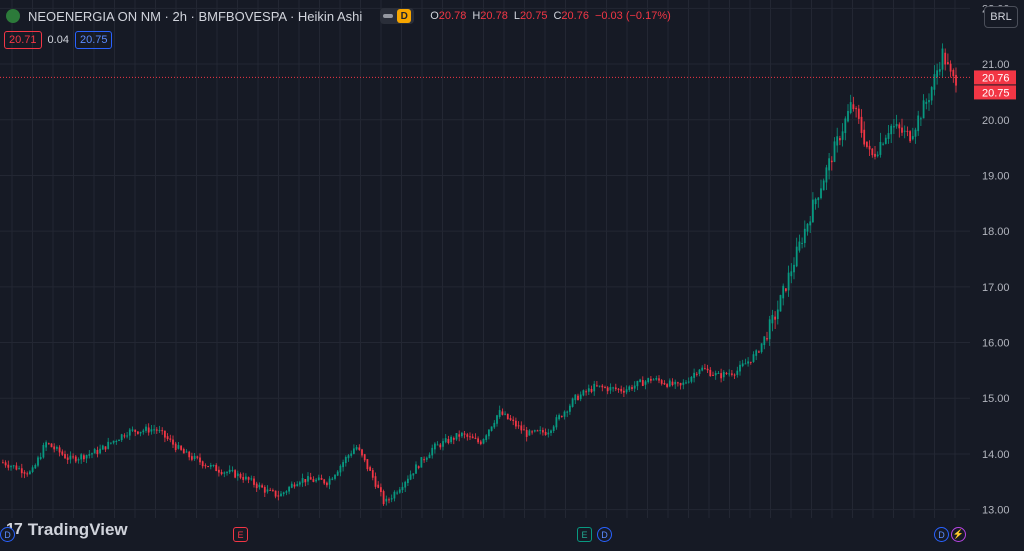 This screenshot has width=1024, height=551. What do you see at coordinates (494, 16) in the screenshot?
I see `high-value: 20.78` at bounding box center [494, 16].